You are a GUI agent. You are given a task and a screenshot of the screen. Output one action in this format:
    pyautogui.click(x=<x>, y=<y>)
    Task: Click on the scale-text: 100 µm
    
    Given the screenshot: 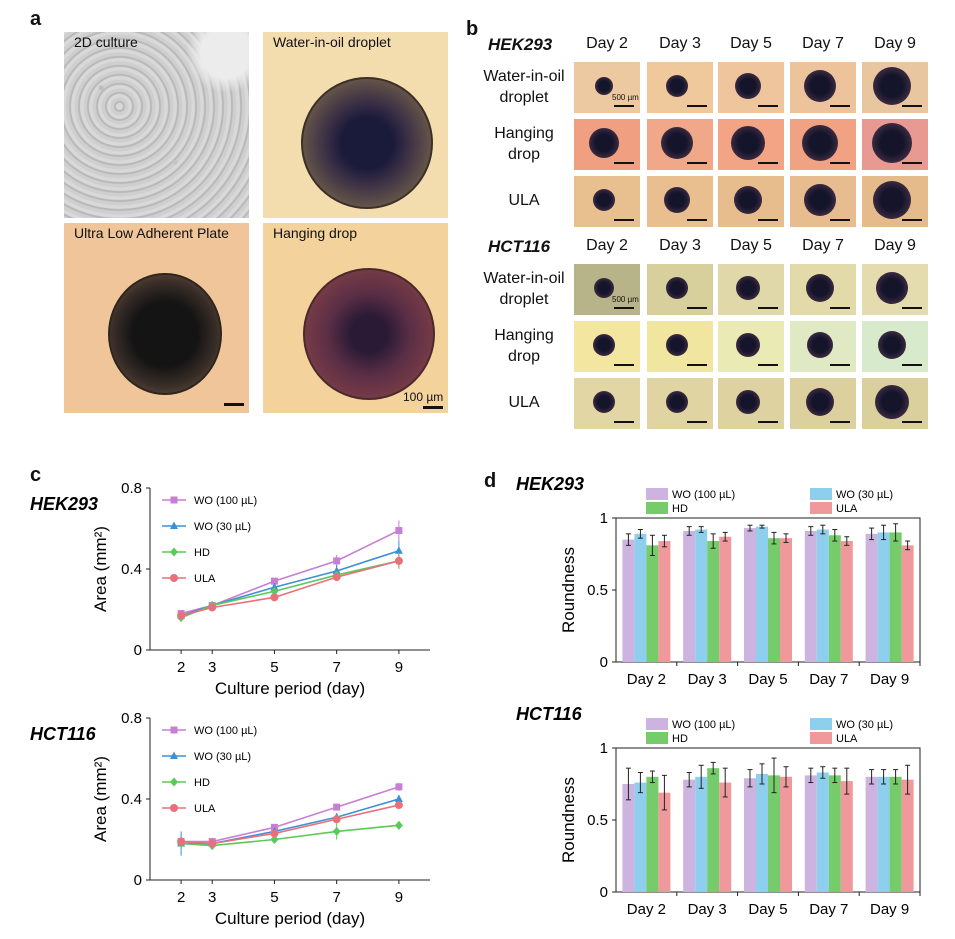 What is the action you would take?
    pyautogui.click(x=423, y=397)
    